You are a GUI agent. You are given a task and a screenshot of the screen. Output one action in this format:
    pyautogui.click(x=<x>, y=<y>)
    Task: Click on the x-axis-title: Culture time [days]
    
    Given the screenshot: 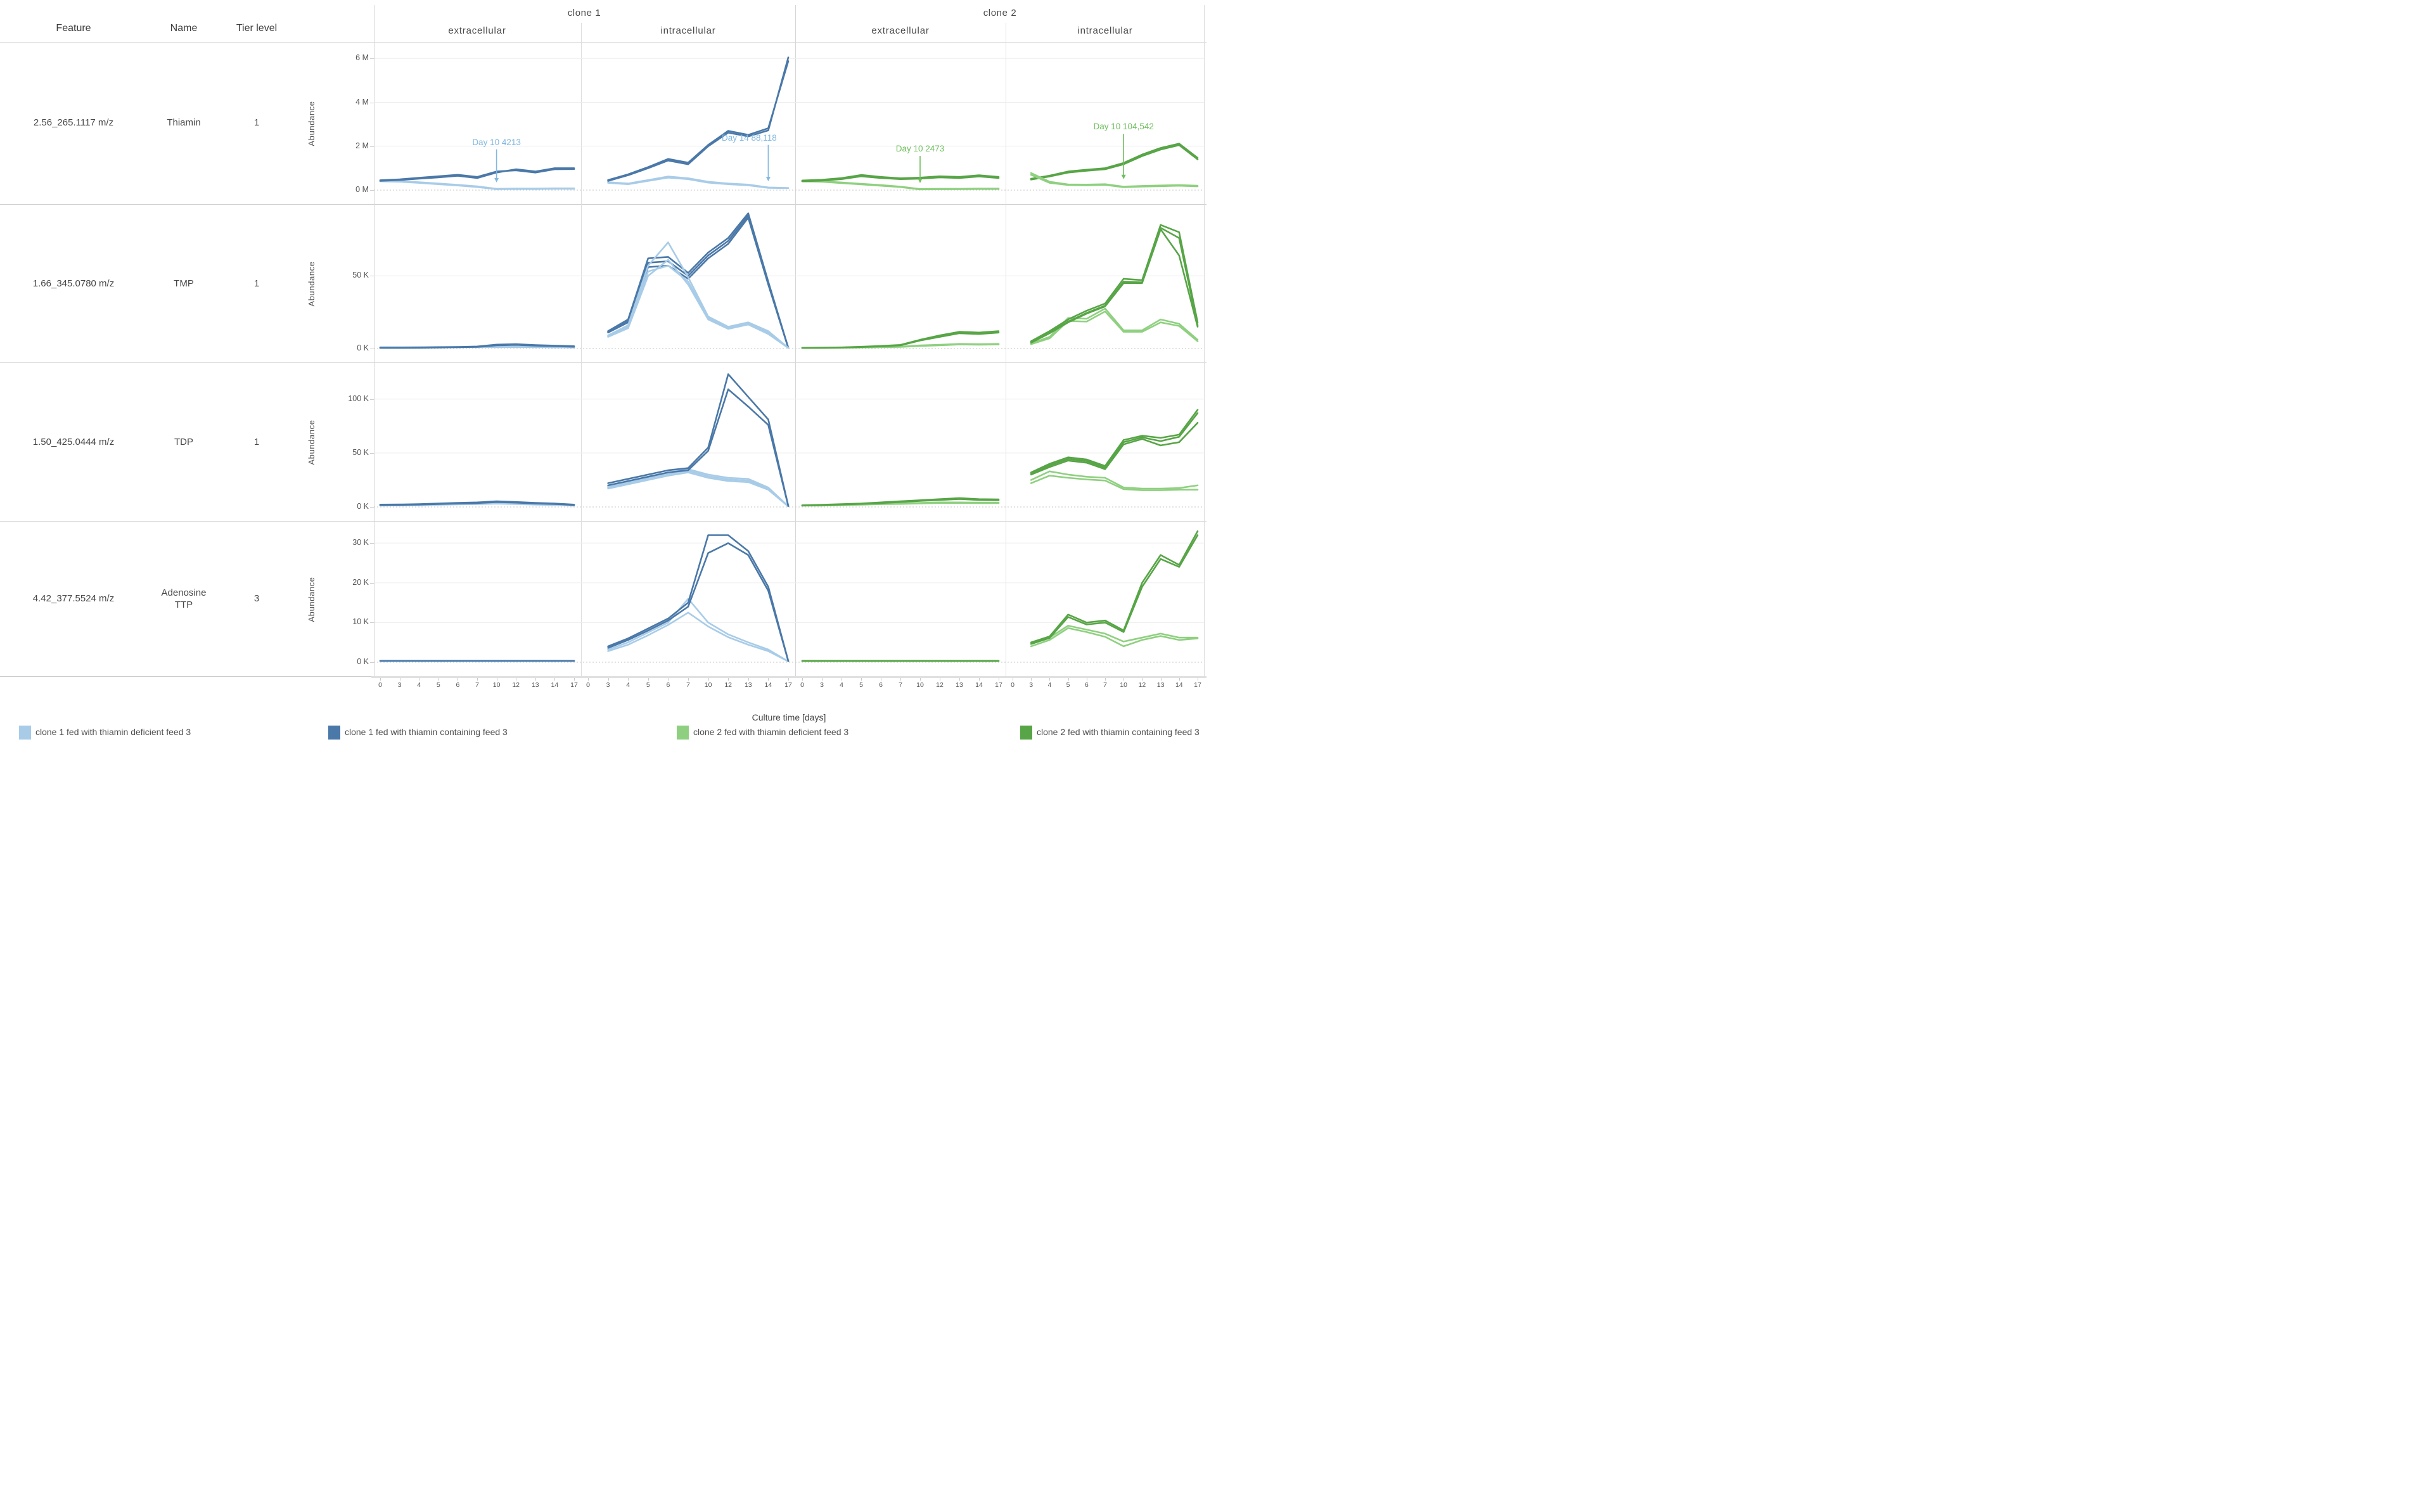 What is the action you would take?
    pyautogui.click(x=789, y=717)
    